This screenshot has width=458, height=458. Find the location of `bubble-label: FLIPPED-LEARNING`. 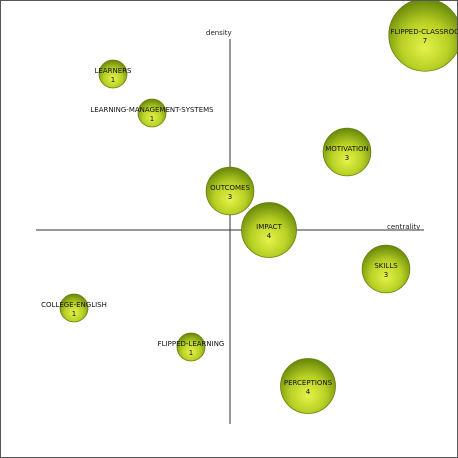

bubble-label: FLIPPED-LEARNING is located at coordinates (191, 344).